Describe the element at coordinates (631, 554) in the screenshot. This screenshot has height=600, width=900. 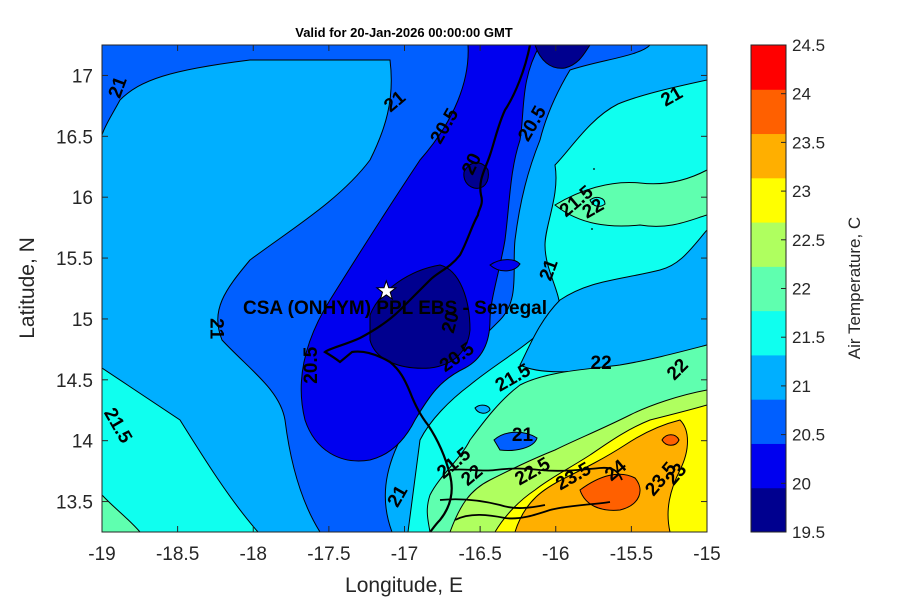
I see `x-tick-label: -15.5` at that location.